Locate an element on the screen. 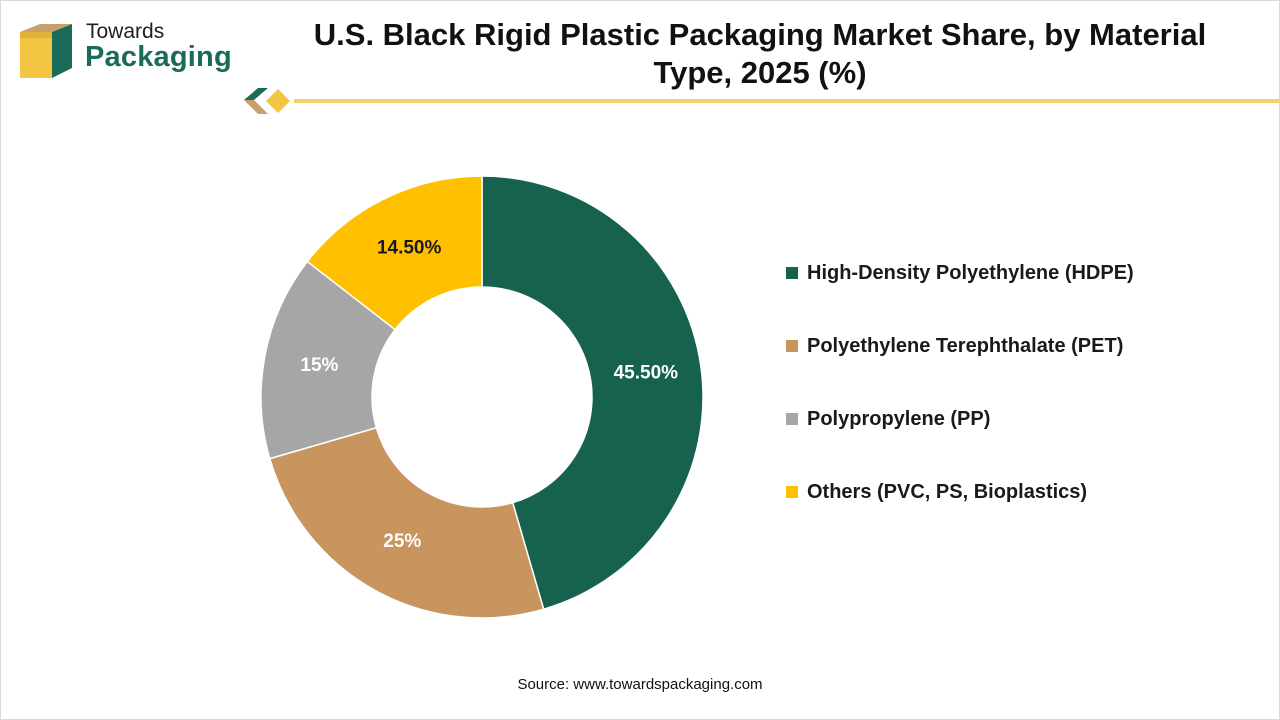 The image size is (1280, 720). chart-title-line-2: Type, 2025 (%) is located at coordinates (760, 72).